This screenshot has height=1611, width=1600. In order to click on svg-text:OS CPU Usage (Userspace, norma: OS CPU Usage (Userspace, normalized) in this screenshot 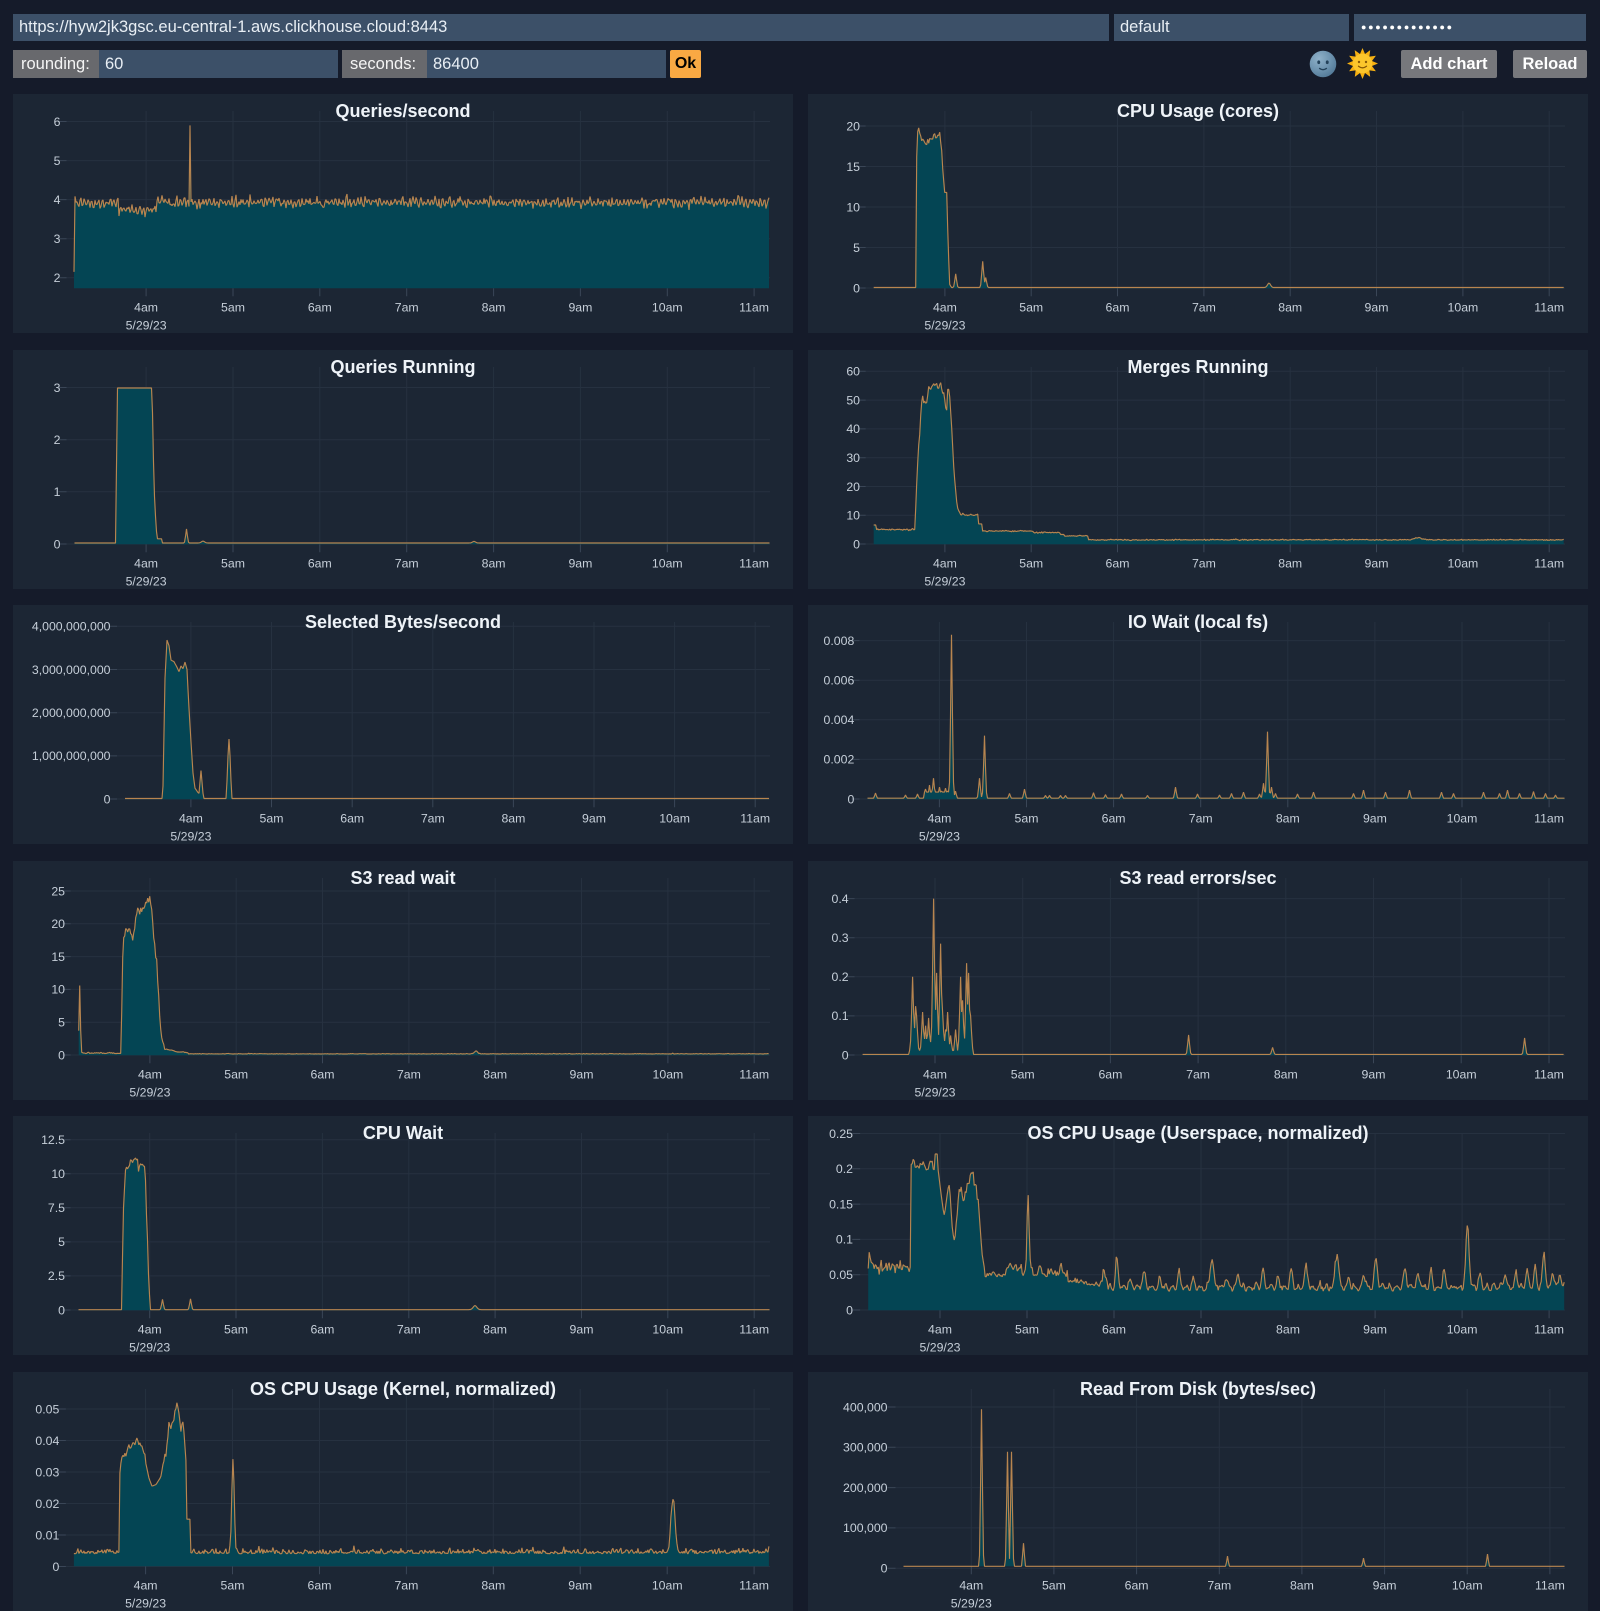, I will do `click(1197, 1133)`.